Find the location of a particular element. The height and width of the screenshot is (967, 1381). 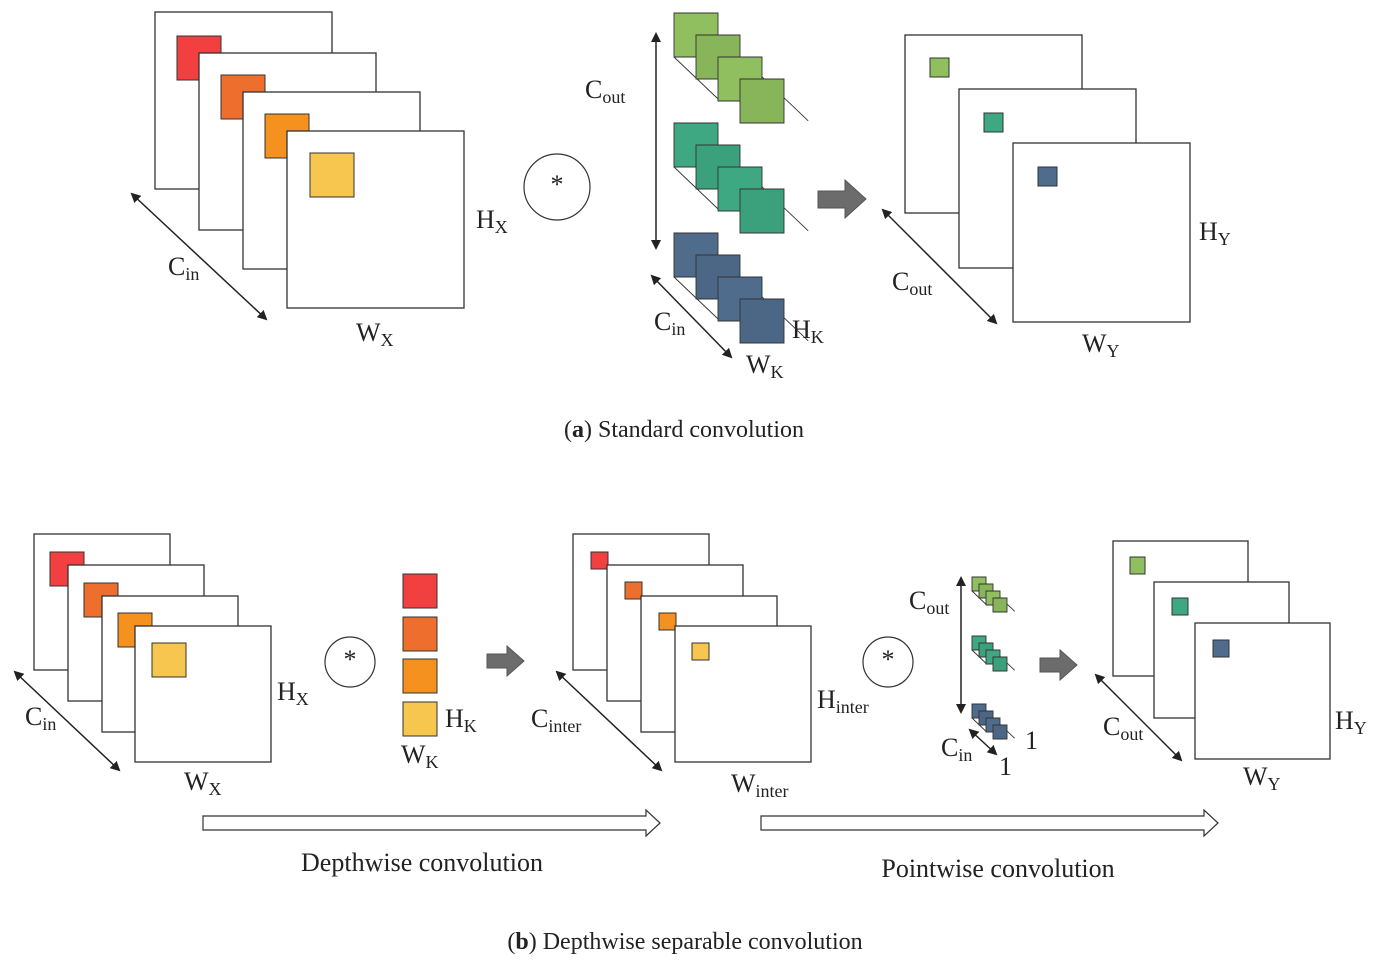

b-inter-c-label: Cinter is located at coordinates (556, 720).